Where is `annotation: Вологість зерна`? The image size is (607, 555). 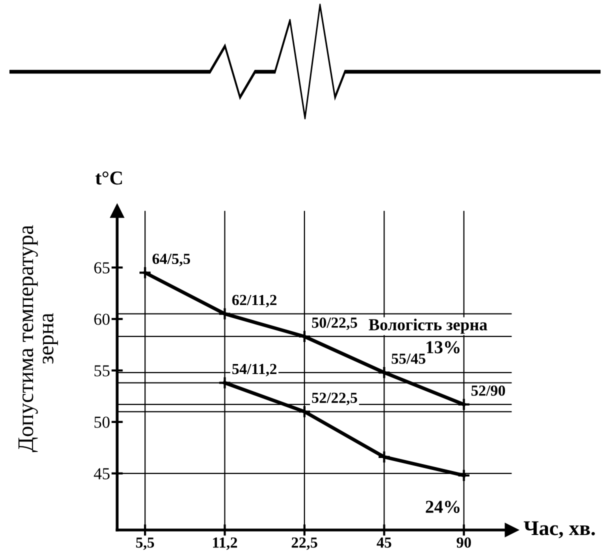 annotation: Вологість зерна is located at coordinates (428, 326).